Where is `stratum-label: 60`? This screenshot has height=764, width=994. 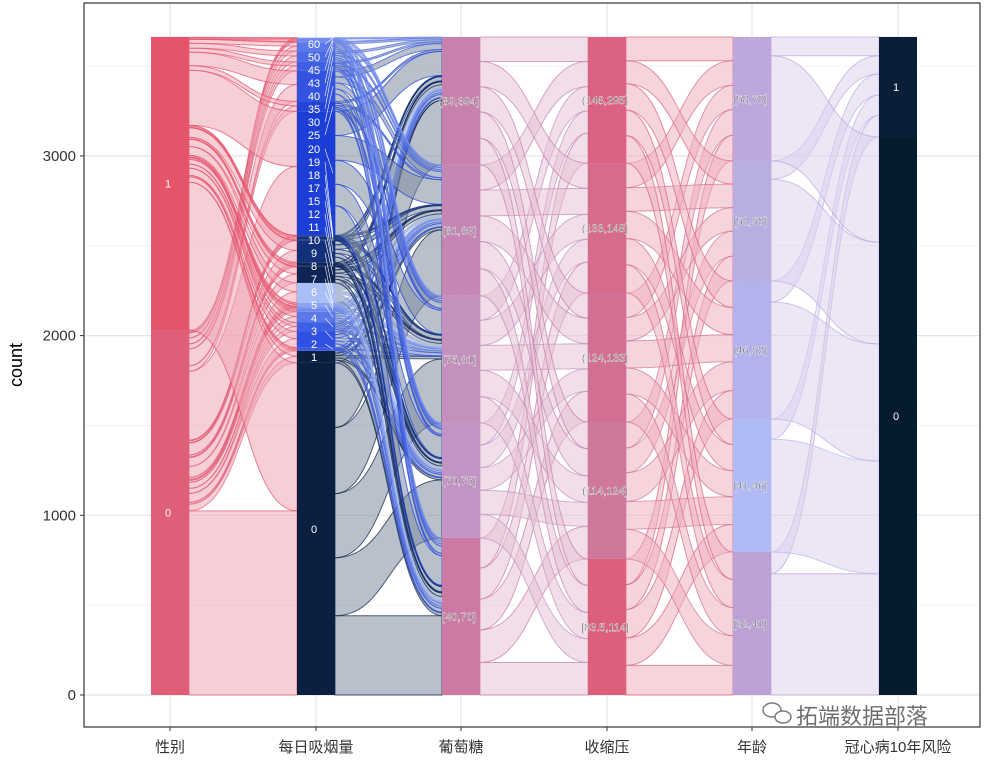 stratum-label: 60 is located at coordinates (314, 45).